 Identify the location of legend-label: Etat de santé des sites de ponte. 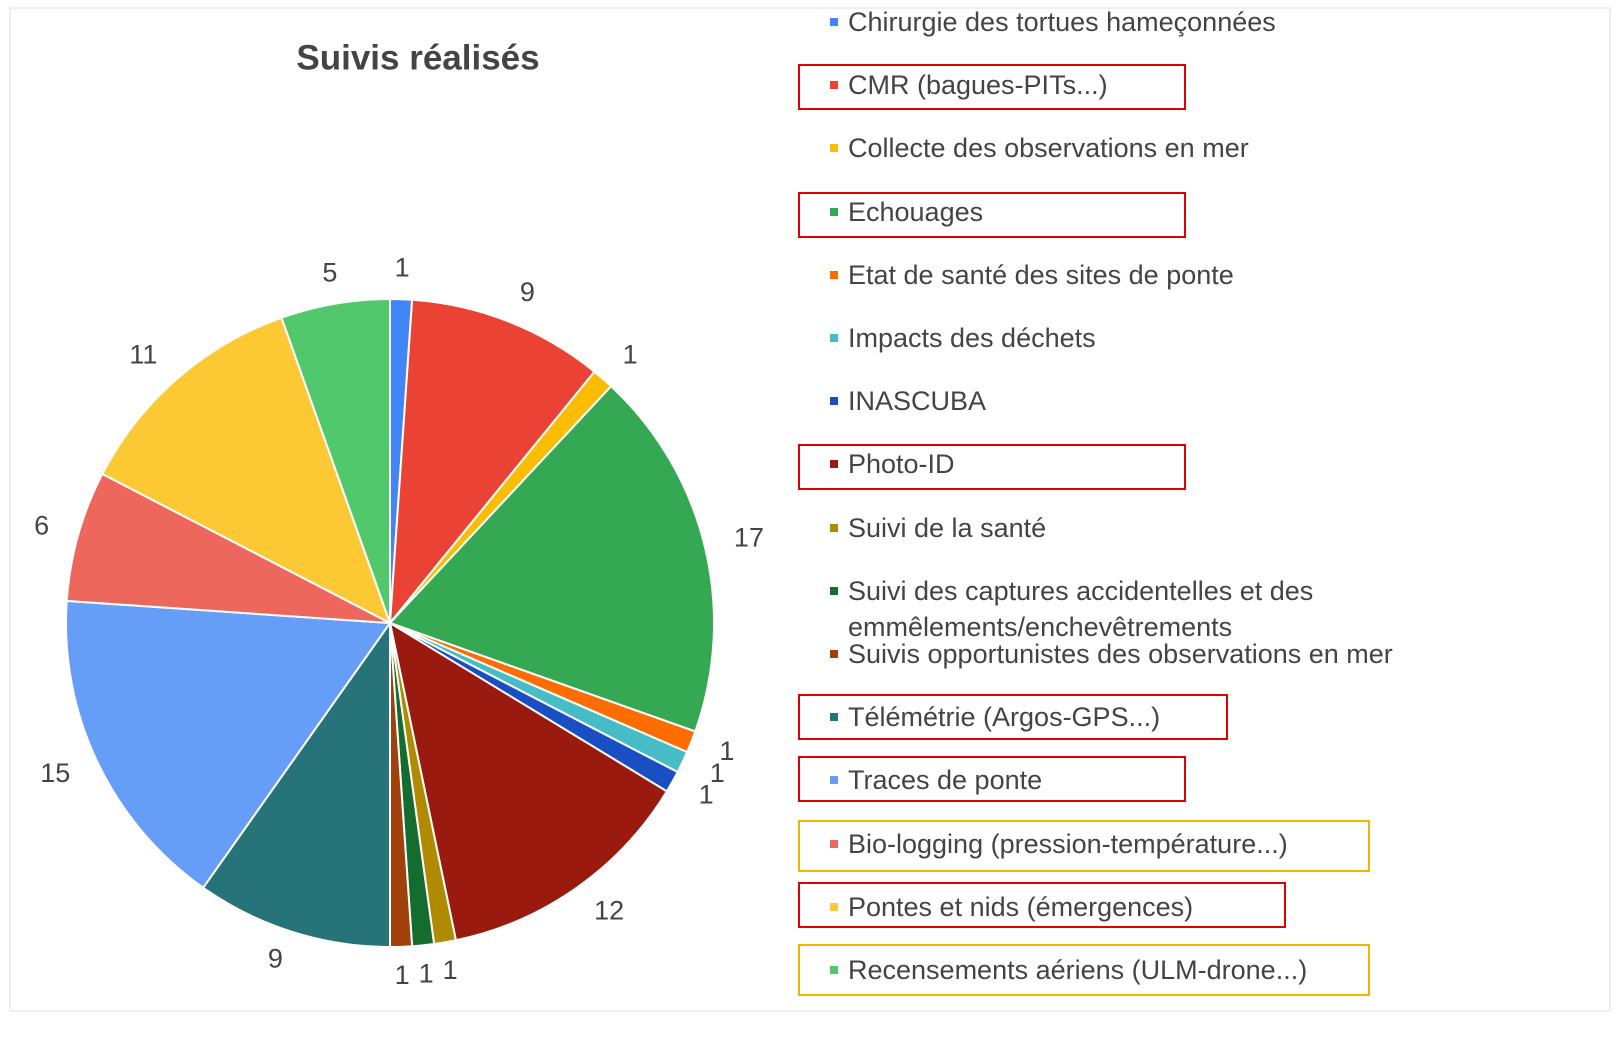
(1041, 274).